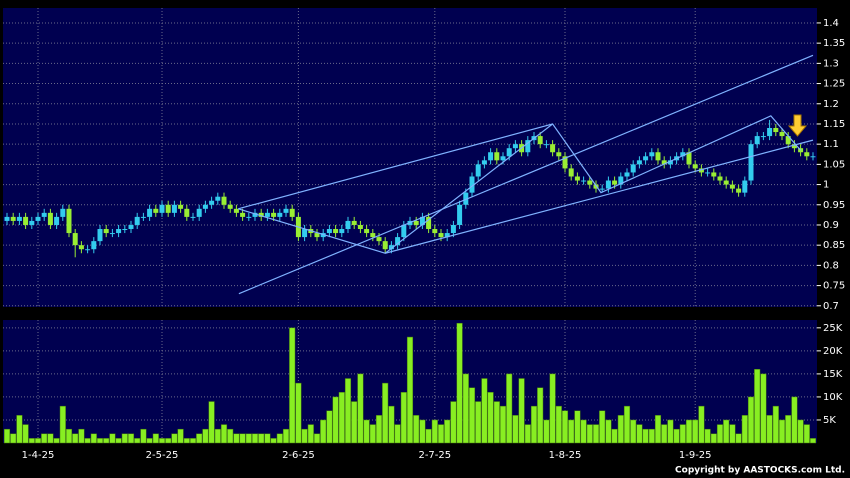 This screenshot has width=850, height=478. Describe the element at coordinates (599, 196) in the screenshot. I see `trendline` at that location.